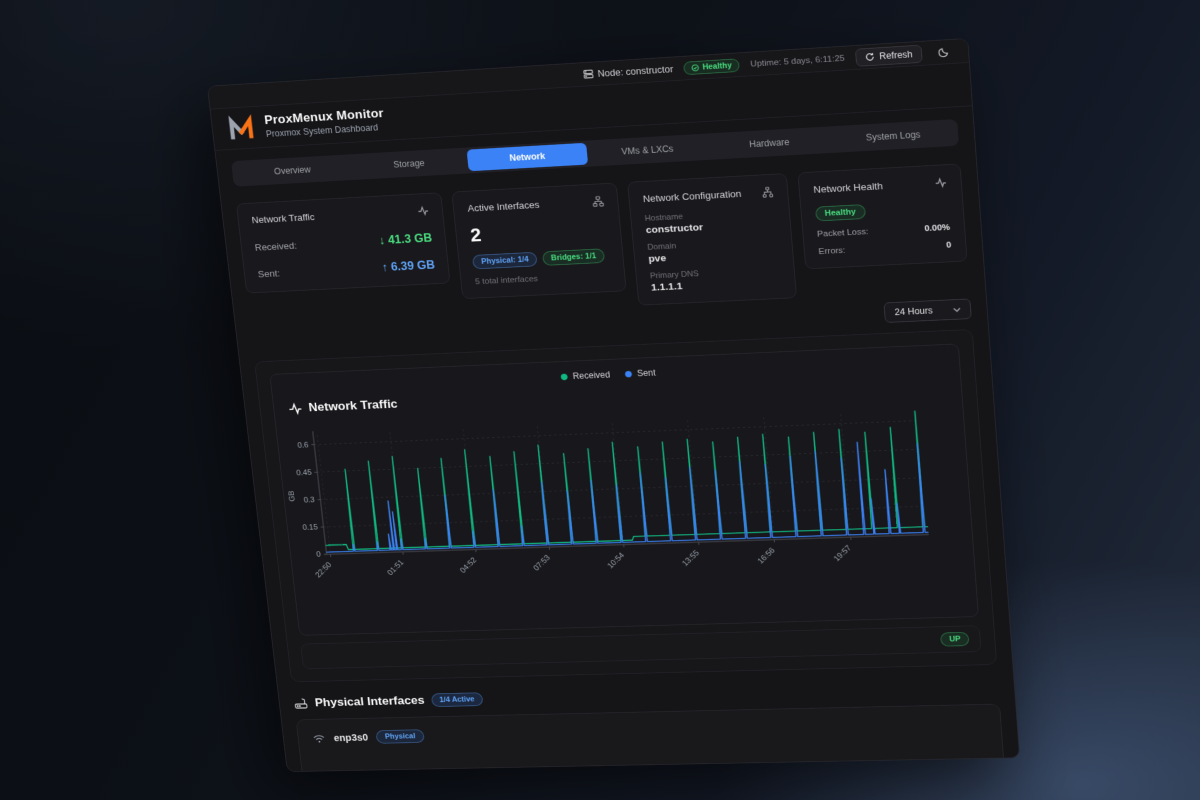 The height and width of the screenshot is (800, 1200). What do you see at coordinates (635, 71) in the screenshot?
I see `node-label: Node: constructor` at bounding box center [635, 71].